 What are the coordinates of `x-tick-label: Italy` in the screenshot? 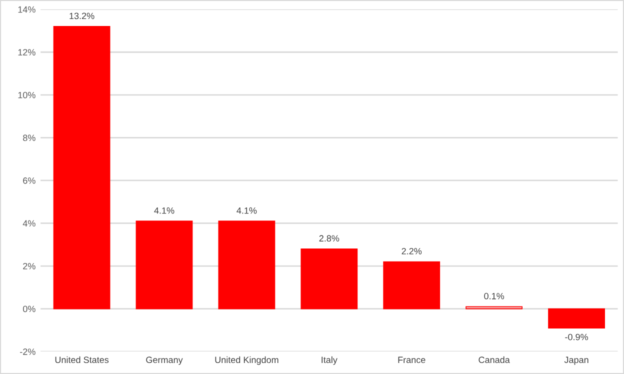 It's located at (330, 360).